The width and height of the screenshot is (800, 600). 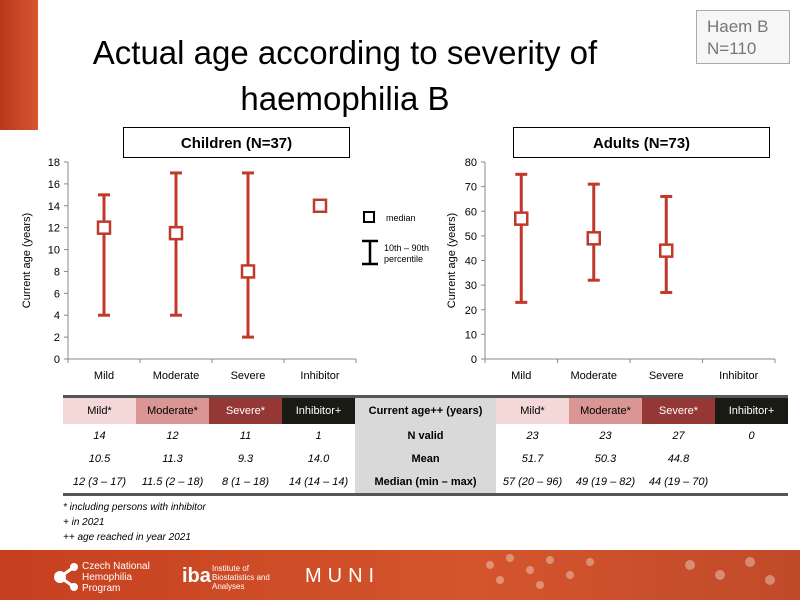 I want to click on y-tick-label: 6, so click(x=57, y=294).